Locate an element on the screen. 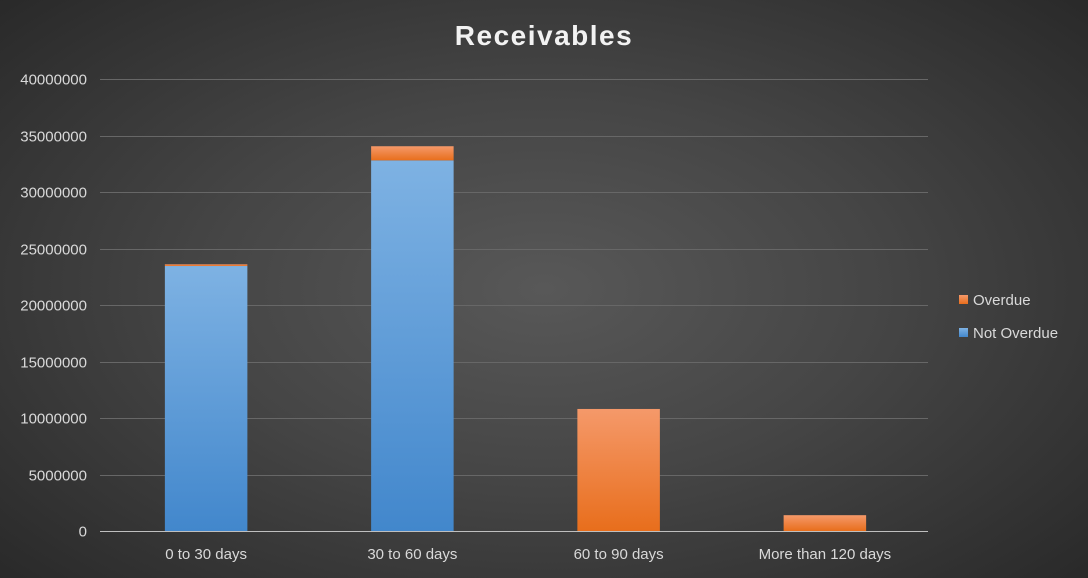 The width and height of the screenshot is (1088, 578). y-tick-label: 20000000 is located at coordinates (53, 306).